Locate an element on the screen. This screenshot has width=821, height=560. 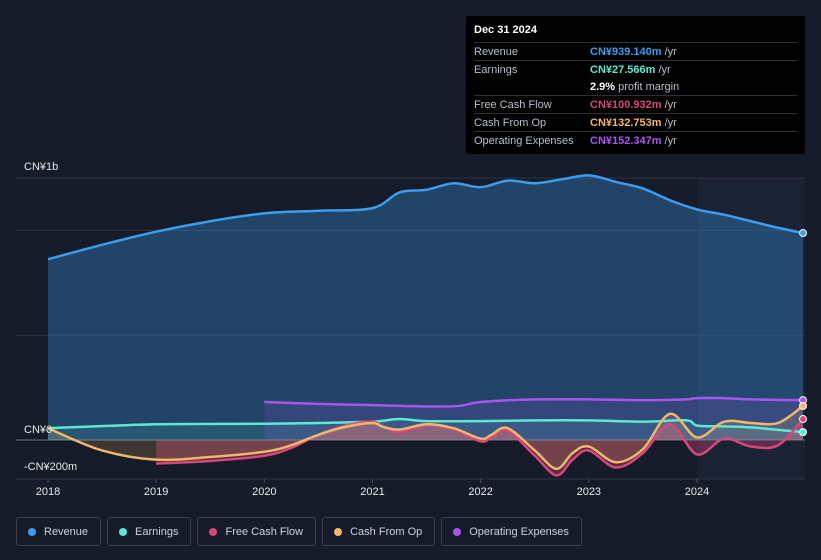
cash-from-op-area is located at coordinates (426, 437).